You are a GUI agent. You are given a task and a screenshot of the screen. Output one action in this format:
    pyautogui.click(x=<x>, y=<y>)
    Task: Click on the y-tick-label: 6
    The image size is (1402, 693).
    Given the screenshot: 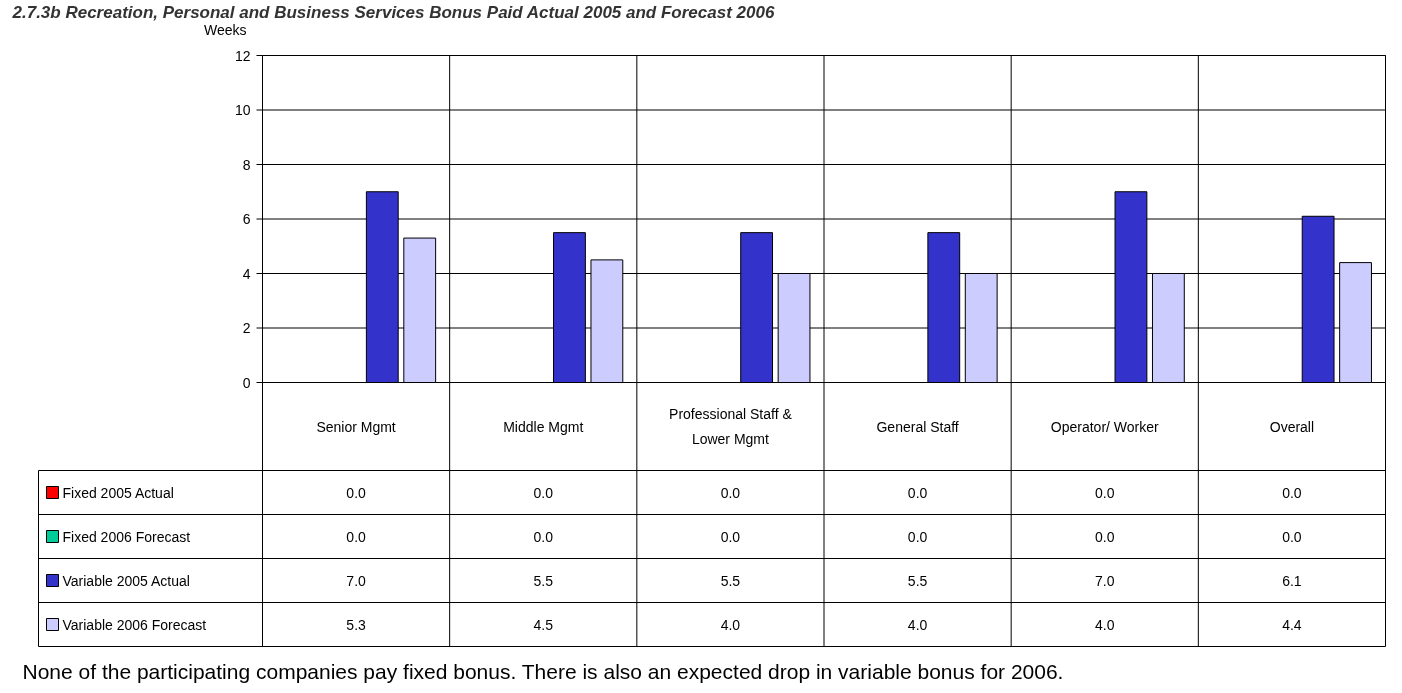 What is the action you would take?
    pyautogui.click(x=246, y=219)
    